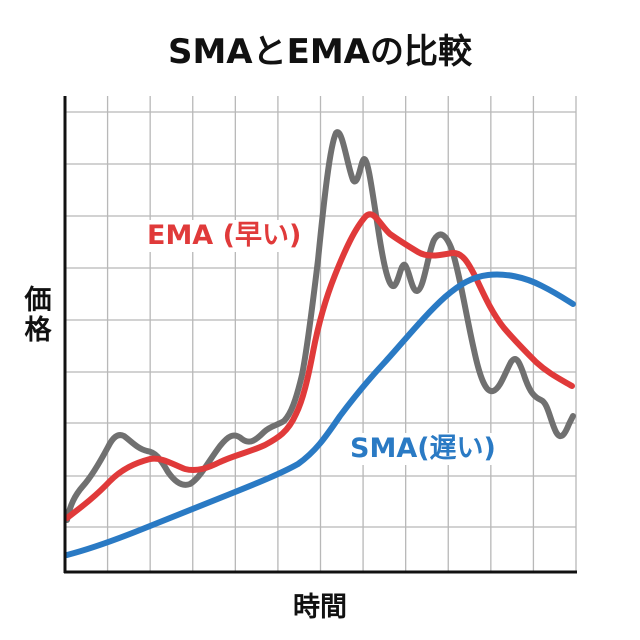 The height and width of the screenshot is (640, 640). I want to click on y-axis-label: 価格, so click(38, 316).